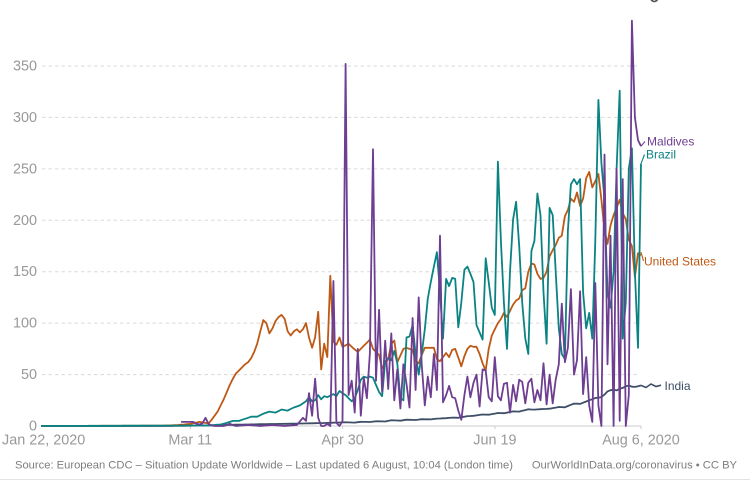  Describe the element at coordinates (43, 441) in the screenshot. I see `svg-text: Jan 22, 2020` at that location.